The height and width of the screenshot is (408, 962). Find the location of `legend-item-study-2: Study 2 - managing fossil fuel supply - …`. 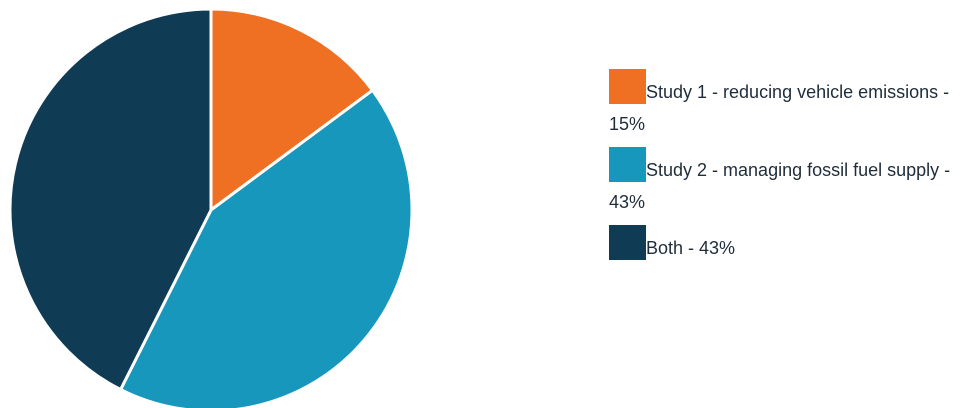

legend-item-study-2: Study 2 - managing fossil fuel supply - … is located at coordinates (784, 182).